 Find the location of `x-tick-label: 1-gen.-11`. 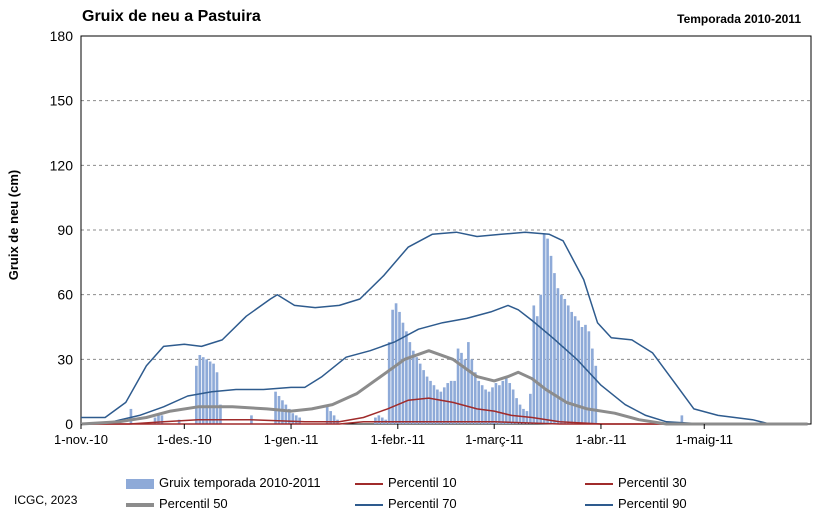

x-tick-label: 1-gen.-11 is located at coordinates (291, 439).